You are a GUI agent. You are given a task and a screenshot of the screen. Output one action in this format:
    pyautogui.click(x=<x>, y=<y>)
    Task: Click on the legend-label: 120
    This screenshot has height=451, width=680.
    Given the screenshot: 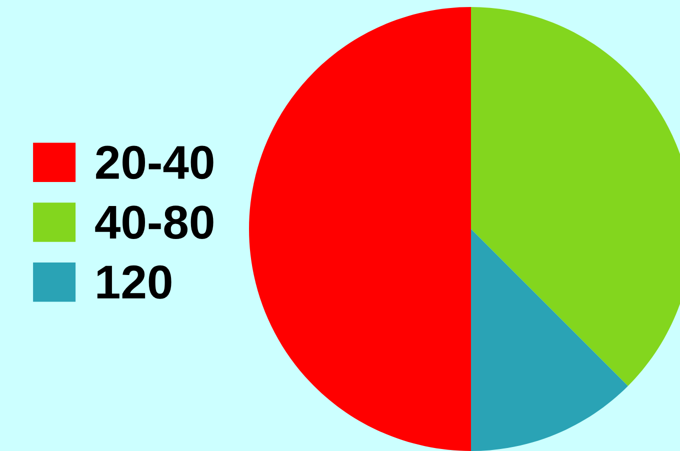 What is the action you would take?
    pyautogui.click(x=134, y=282)
    